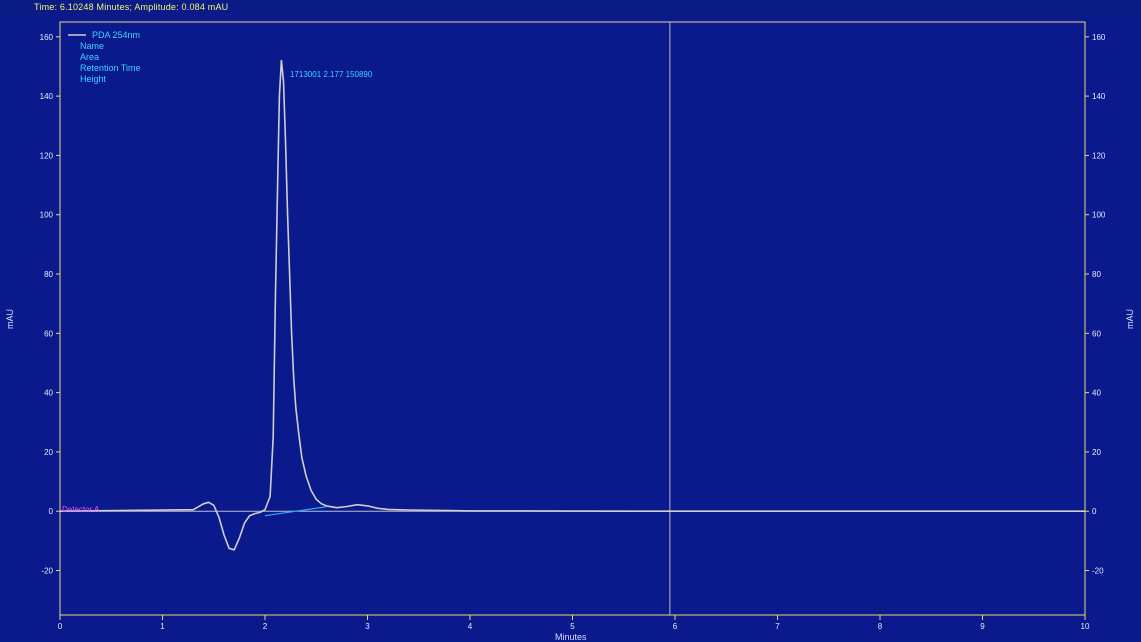 The height and width of the screenshot is (642, 1141). I want to click on y-tick-label-right: 160, so click(1099, 37).